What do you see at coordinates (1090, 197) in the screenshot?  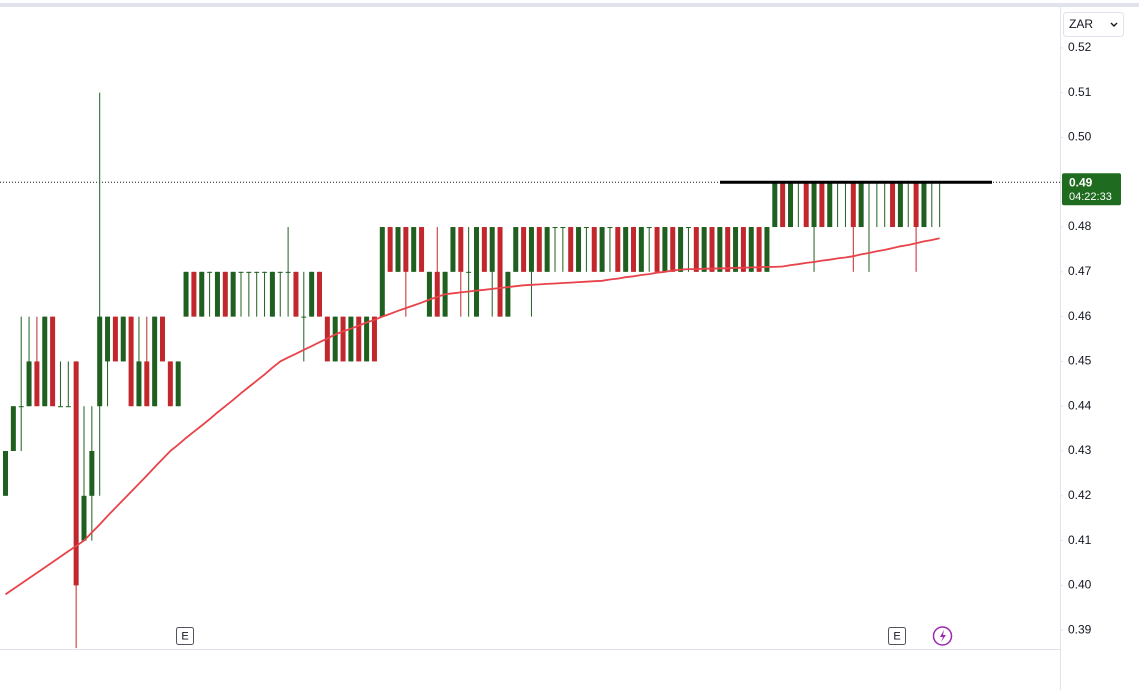 I see `countdown-label: 04:22:33` at bounding box center [1090, 197].